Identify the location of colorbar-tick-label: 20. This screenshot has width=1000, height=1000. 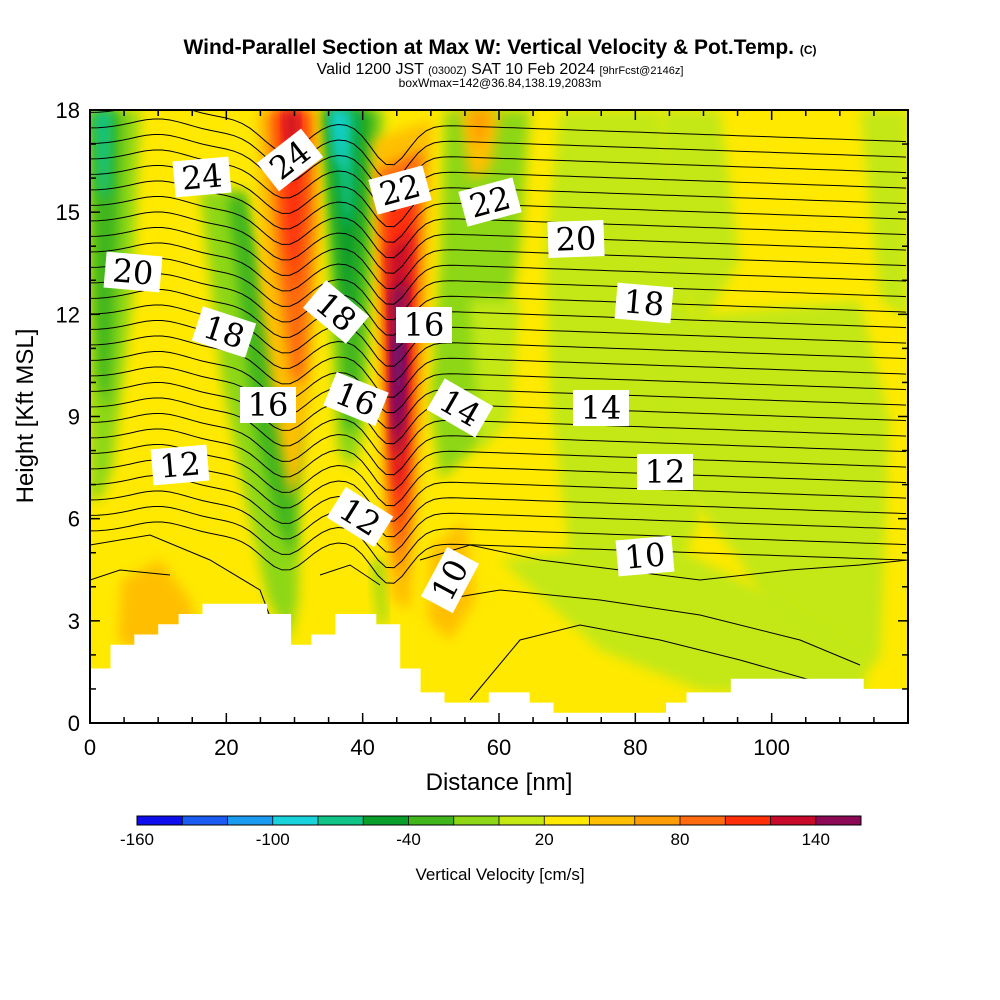
(544, 839).